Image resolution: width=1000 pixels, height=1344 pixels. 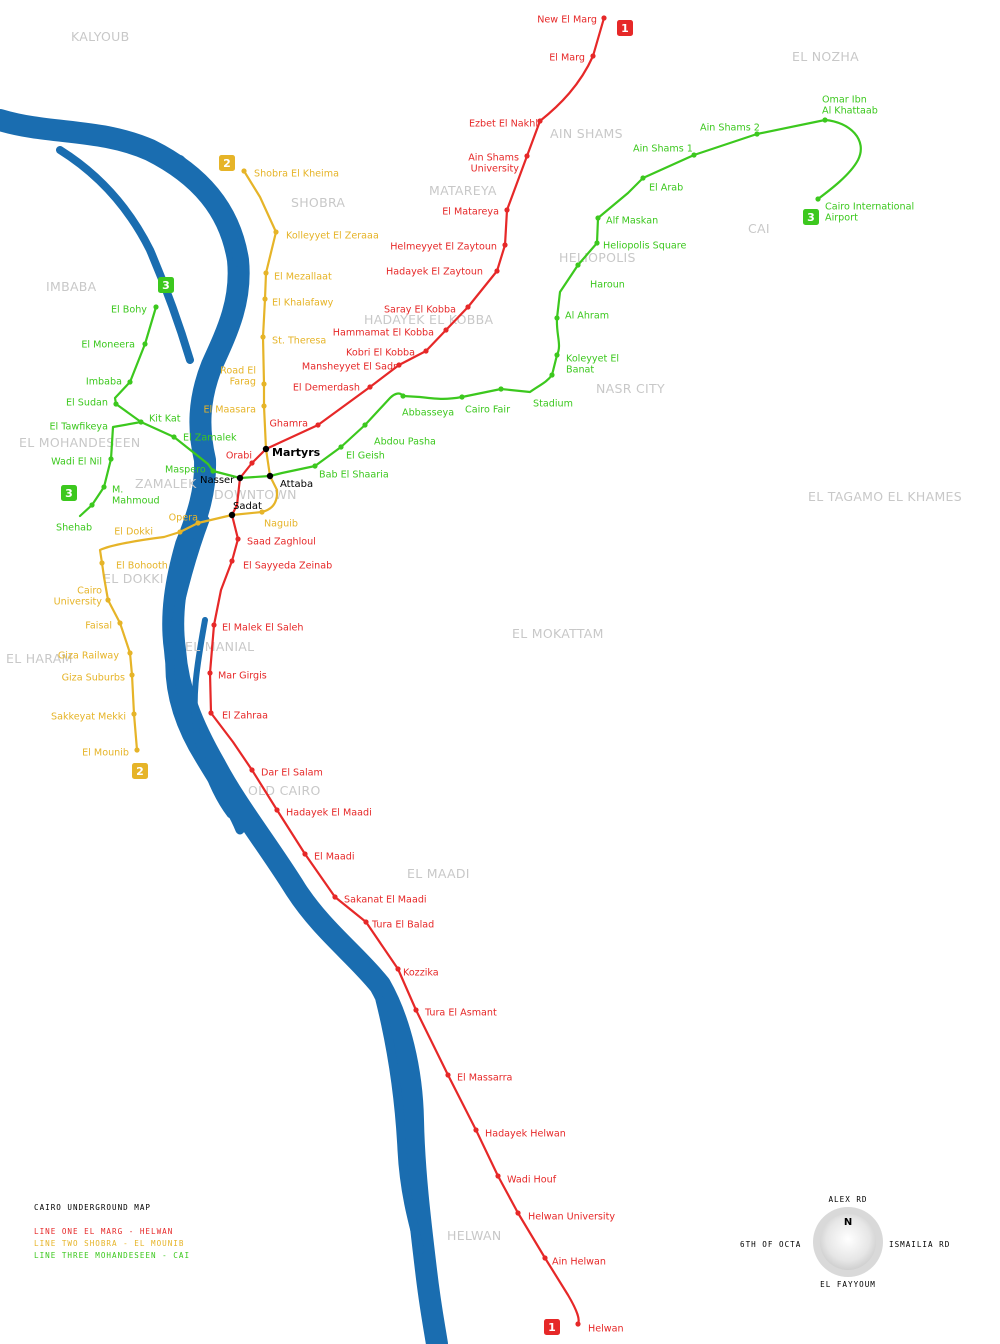 I want to click on nile-east-channel, so click(x=212, y=717).